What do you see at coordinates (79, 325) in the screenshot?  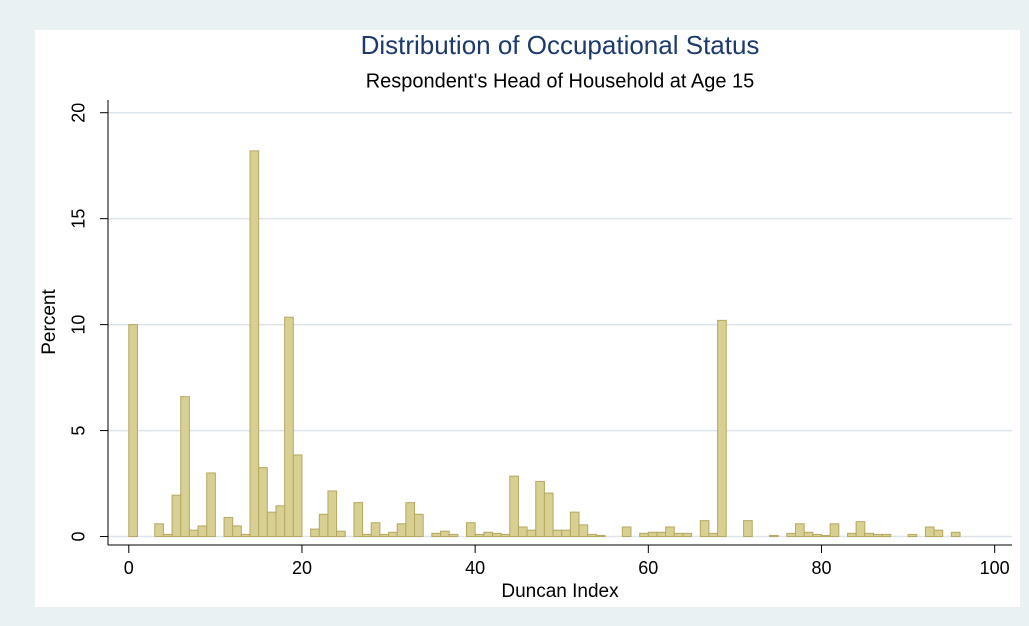 I see `y-tick-label: 10` at bounding box center [79, 325].